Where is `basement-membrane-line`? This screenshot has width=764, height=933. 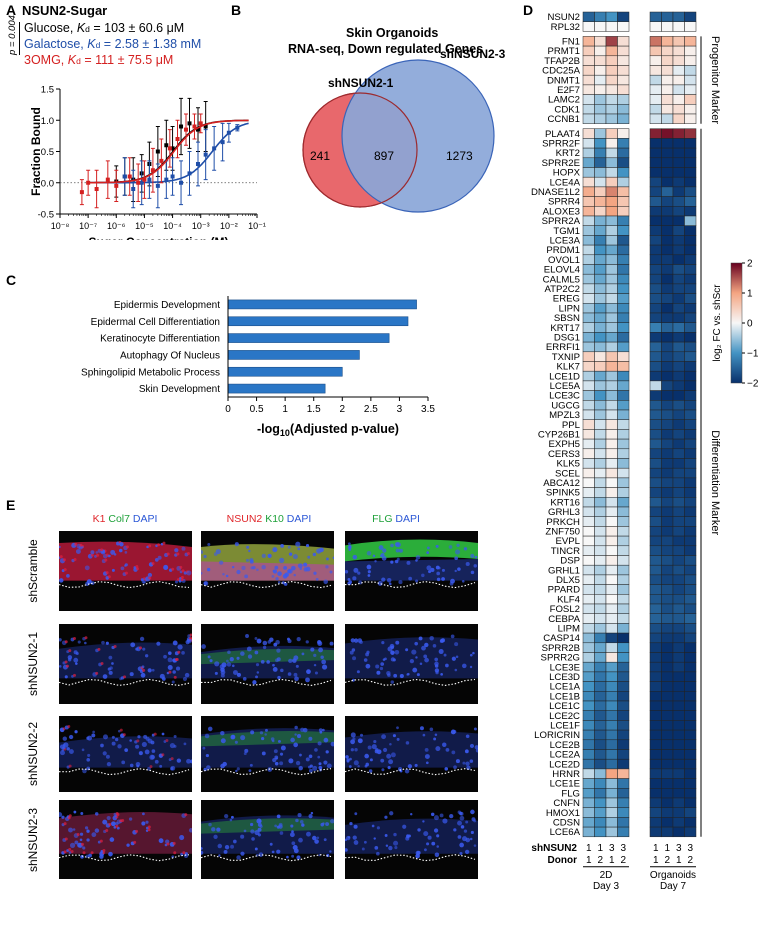 basement-membrane-line is located at coordinates (266, 772).